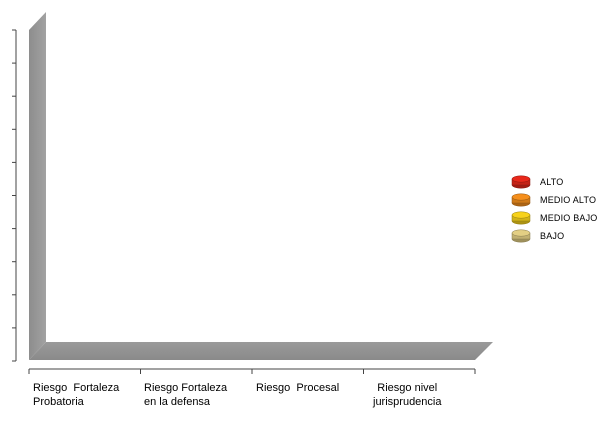 This screenshot has height=421, width=611. I want to click on chart-back-wall, so click(37, 186).